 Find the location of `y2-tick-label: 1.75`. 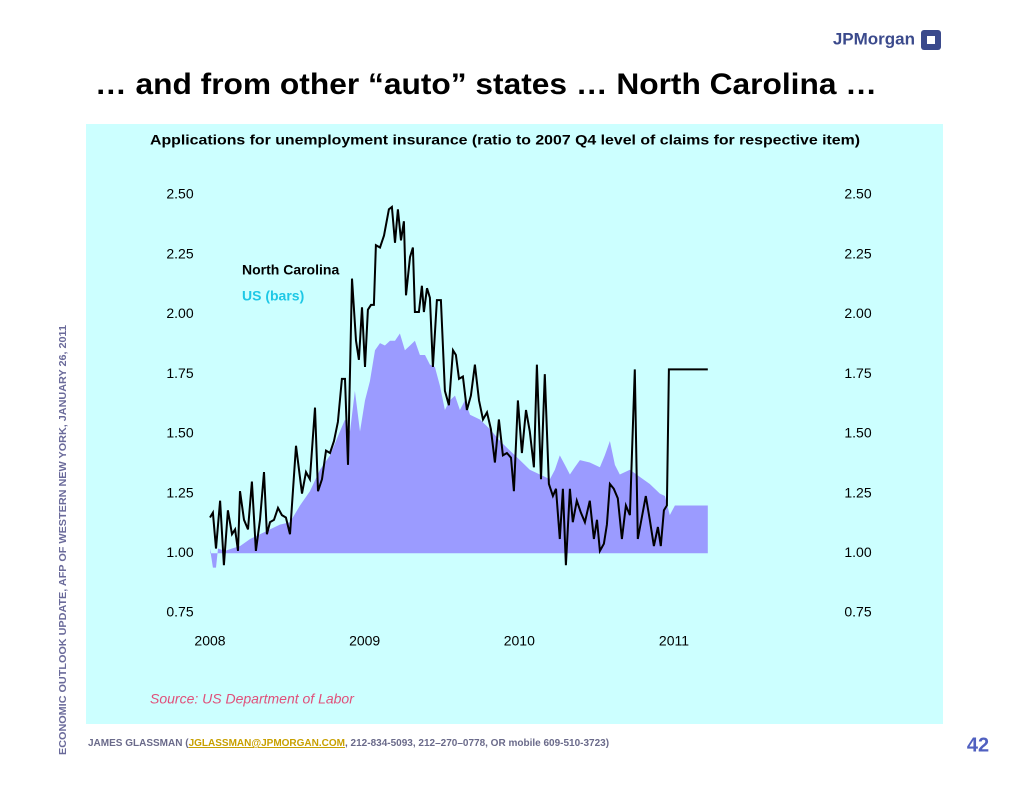

y2-tick-label: 1.75 is located at coordinates (857, 373).